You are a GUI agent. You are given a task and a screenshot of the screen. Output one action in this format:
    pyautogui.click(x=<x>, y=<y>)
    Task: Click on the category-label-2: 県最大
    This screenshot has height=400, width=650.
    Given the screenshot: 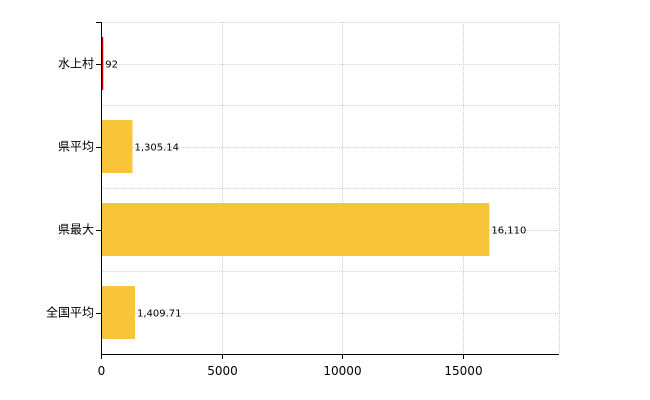 What is the action you would take?
    pyautogui.click(x=76, y=230)
    